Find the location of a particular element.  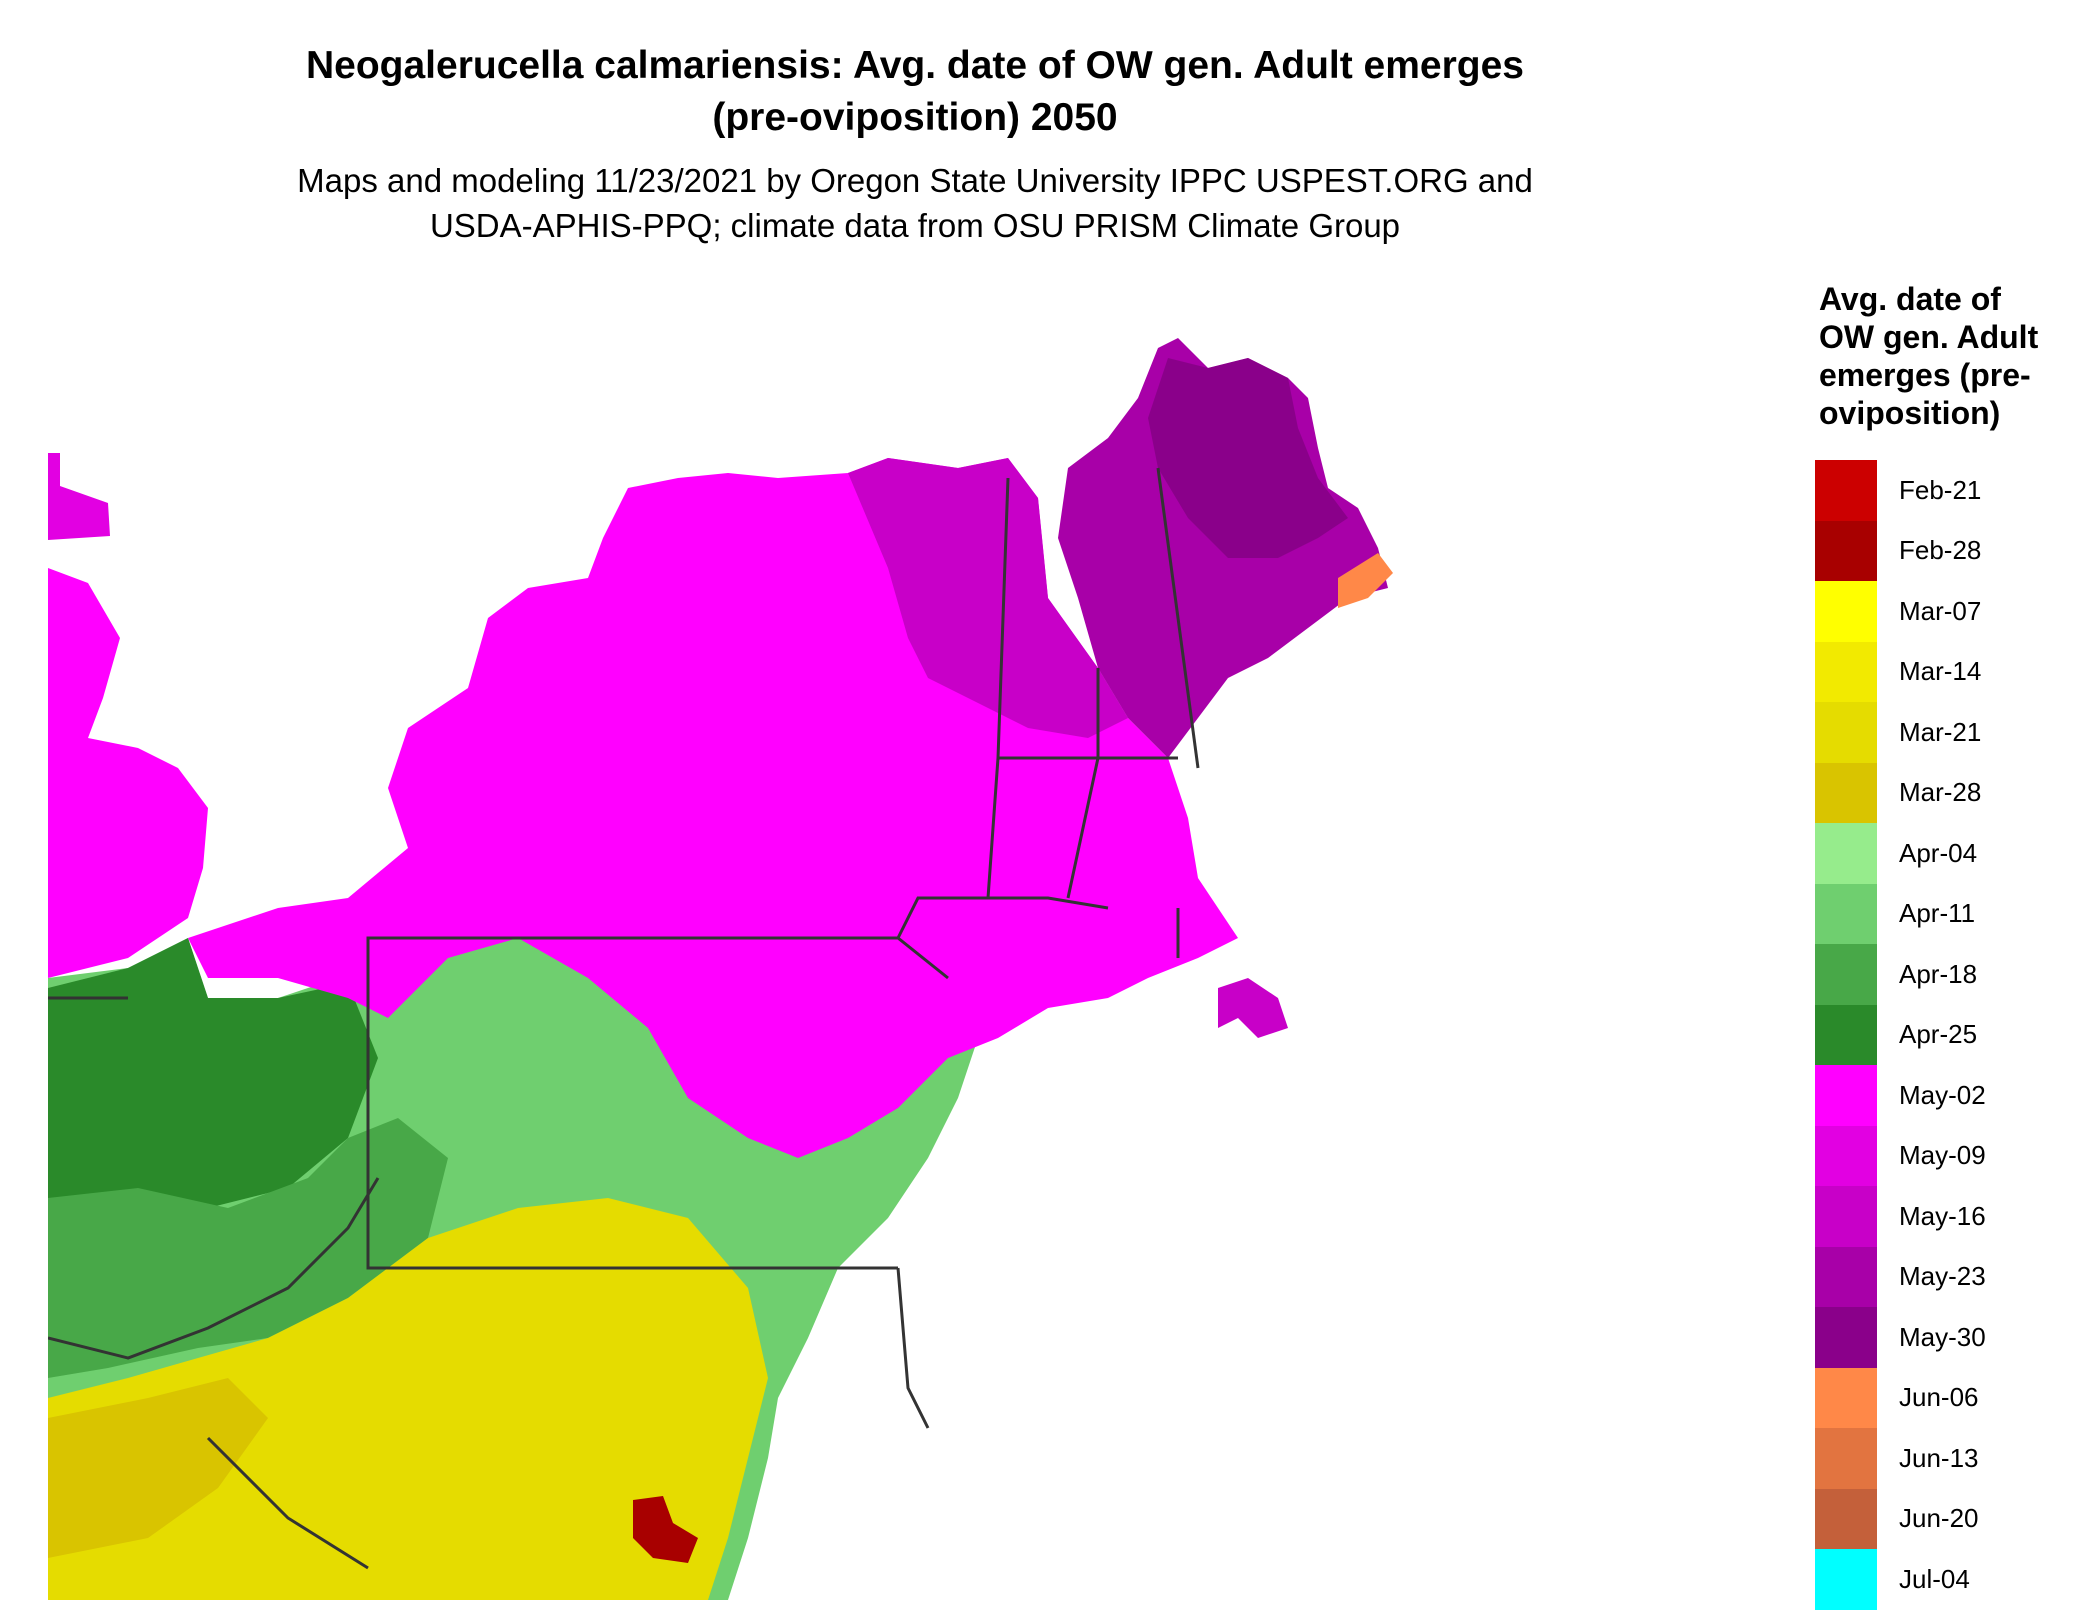

legend-item: Jul-04 is located at coordinates (1950, 1579).